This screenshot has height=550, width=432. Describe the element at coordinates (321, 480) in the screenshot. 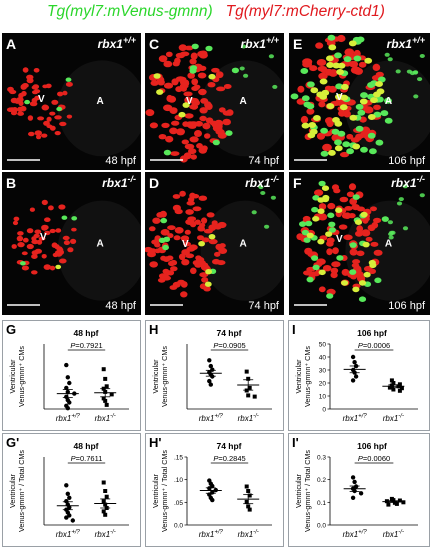

I see `y-tick-label: 0.2` at that location.